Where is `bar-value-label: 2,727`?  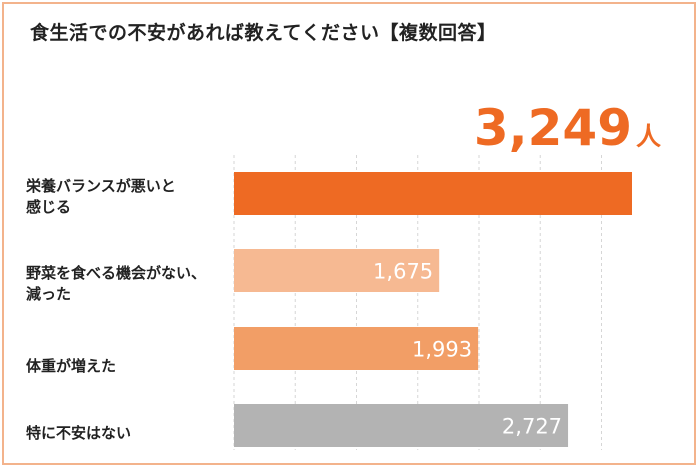
bar-value-label: 2,727 is located at coordinates (532, 427).